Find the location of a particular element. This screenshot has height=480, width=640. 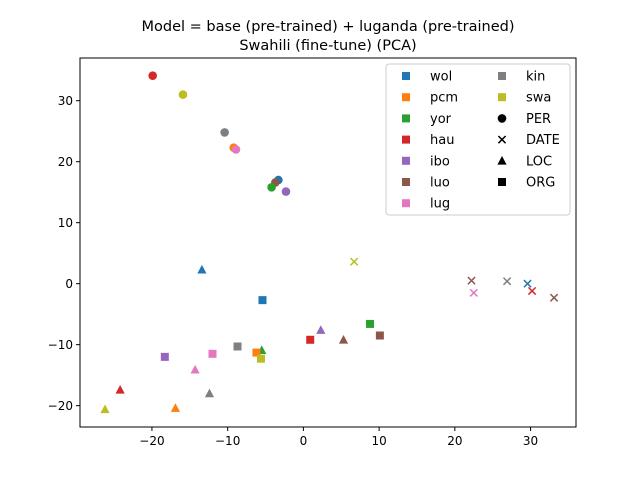

legend-pcm-label: pcm is located at coordinates (444, 98).